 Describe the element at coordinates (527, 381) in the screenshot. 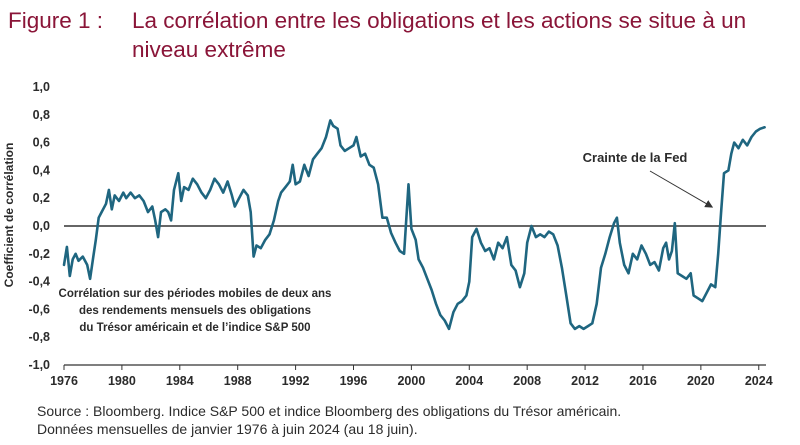

I see `x-tick-label: 2008` at that location.